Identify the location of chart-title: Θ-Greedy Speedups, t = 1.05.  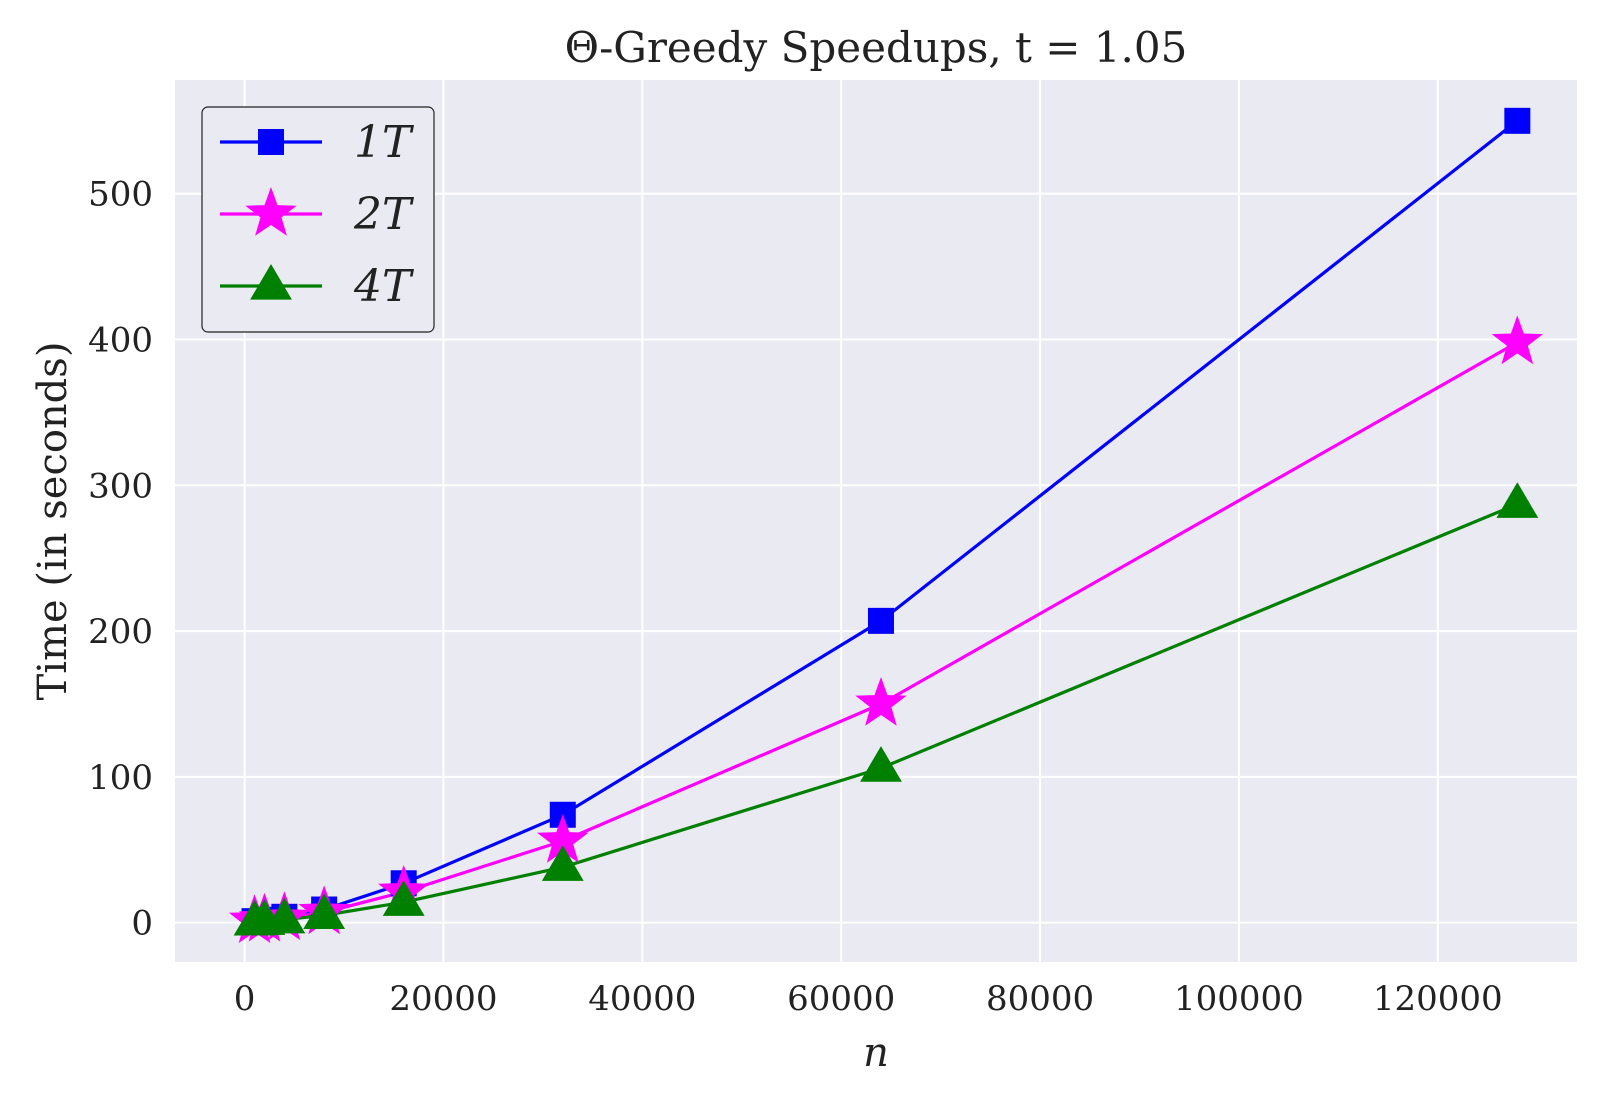
(876, 47).